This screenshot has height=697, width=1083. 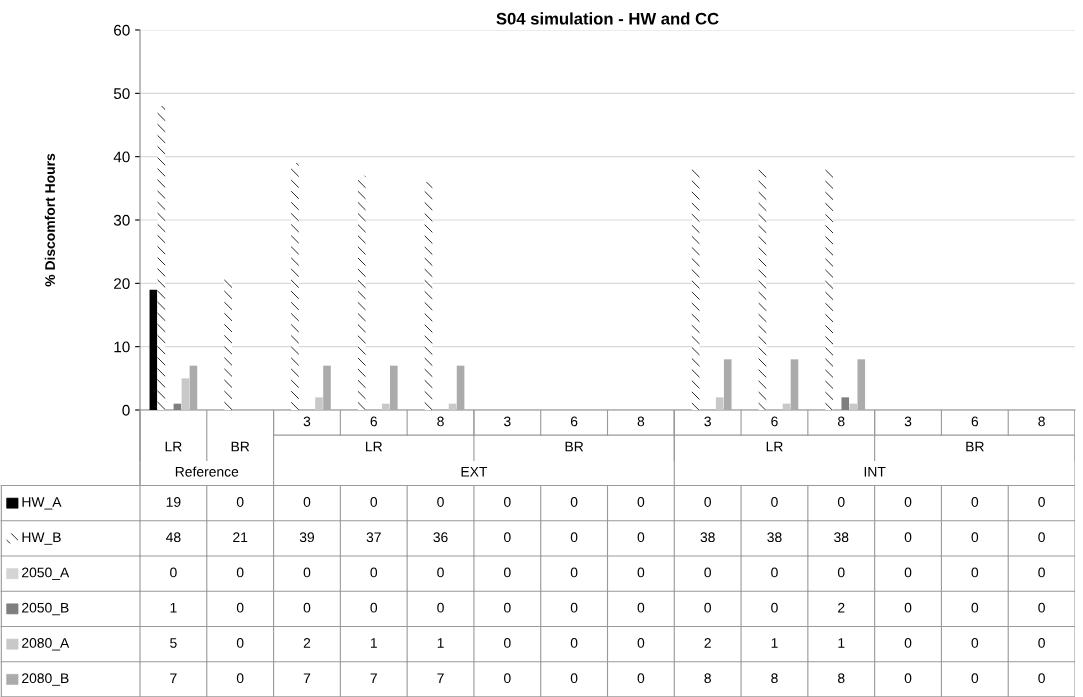 What do you see at coordinates (240, 537) in the screenshot?
I see `data-label: 21` at bounding box center [240, 537].